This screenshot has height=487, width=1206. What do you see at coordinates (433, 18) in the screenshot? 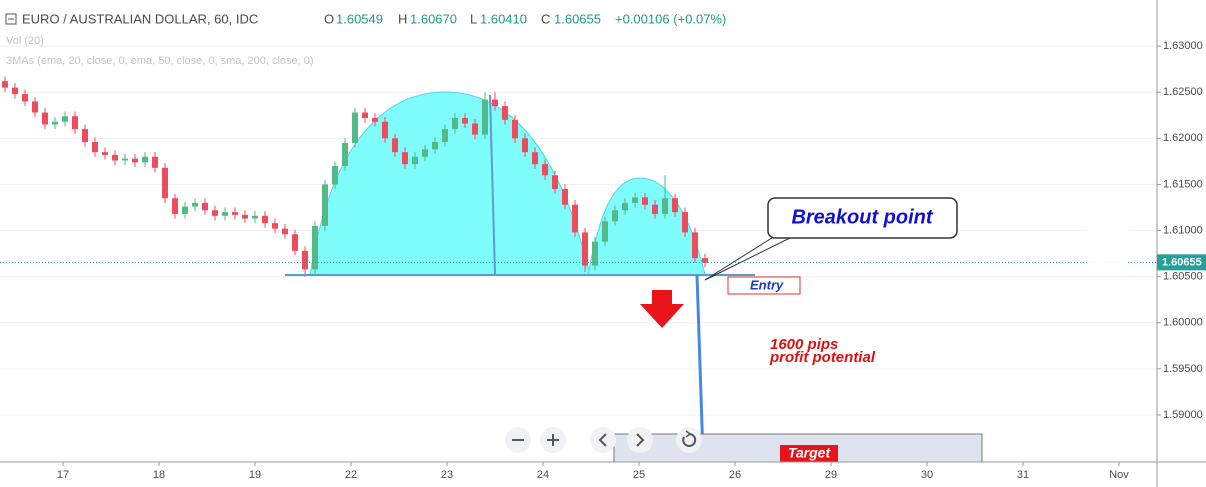
I see `ohlc-value: 1.60670` at bounding box center [433, 18].